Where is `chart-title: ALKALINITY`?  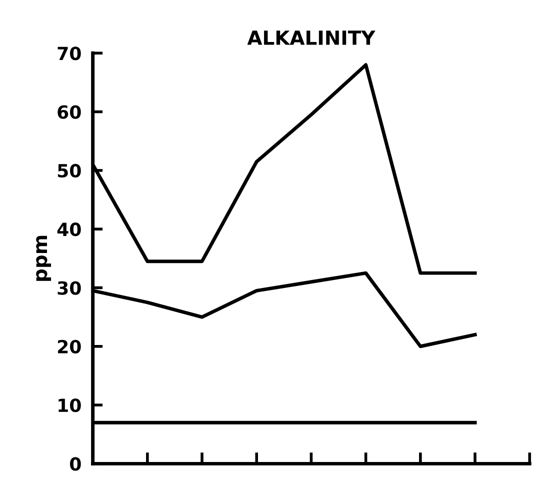 chart-title: ALKALINITY is located at coordinates (311, 37).